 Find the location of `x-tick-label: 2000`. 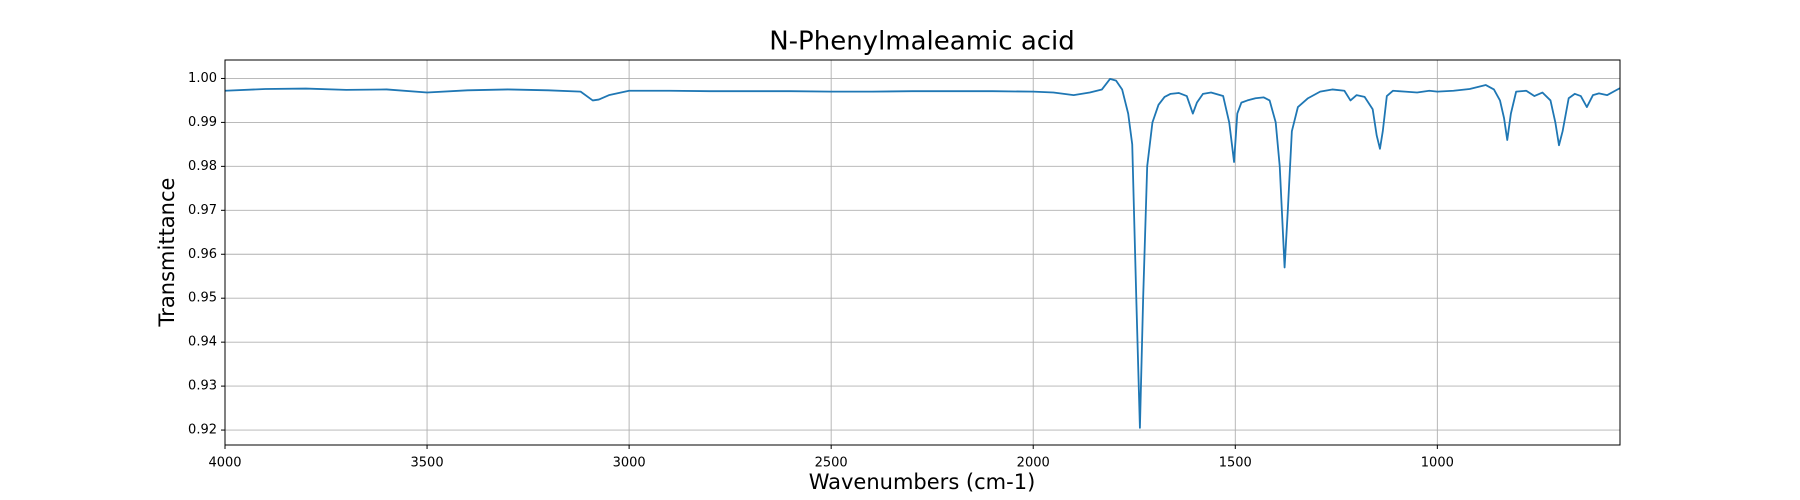

x-tick-label: 2000 is located at coordinates (1033, 463).